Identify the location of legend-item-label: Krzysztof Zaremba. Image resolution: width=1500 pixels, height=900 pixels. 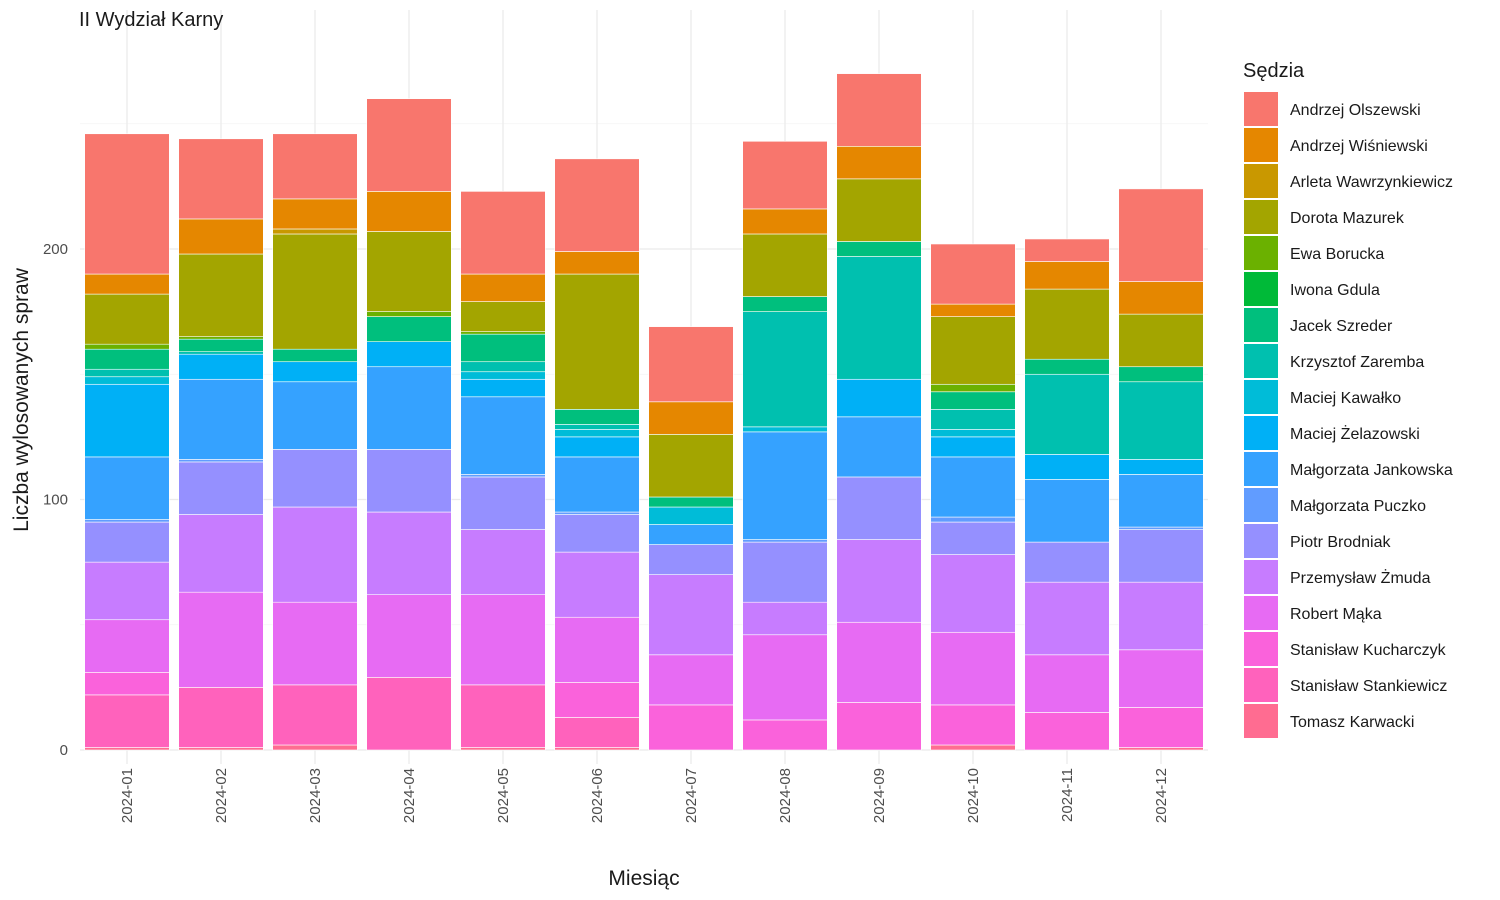
(1357, 362).